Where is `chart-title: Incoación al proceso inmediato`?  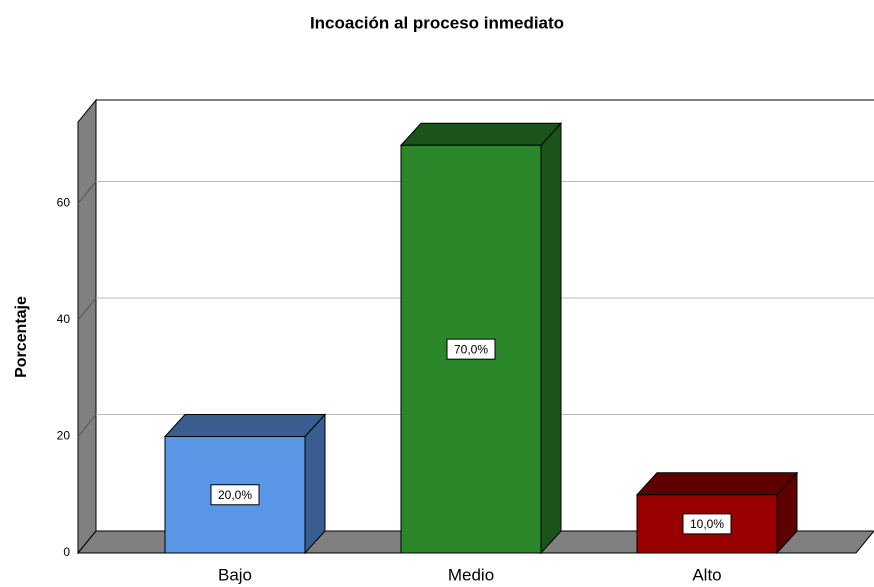
chart-title: Incoación al proceso inmediato is located at coordinates (437, 22).